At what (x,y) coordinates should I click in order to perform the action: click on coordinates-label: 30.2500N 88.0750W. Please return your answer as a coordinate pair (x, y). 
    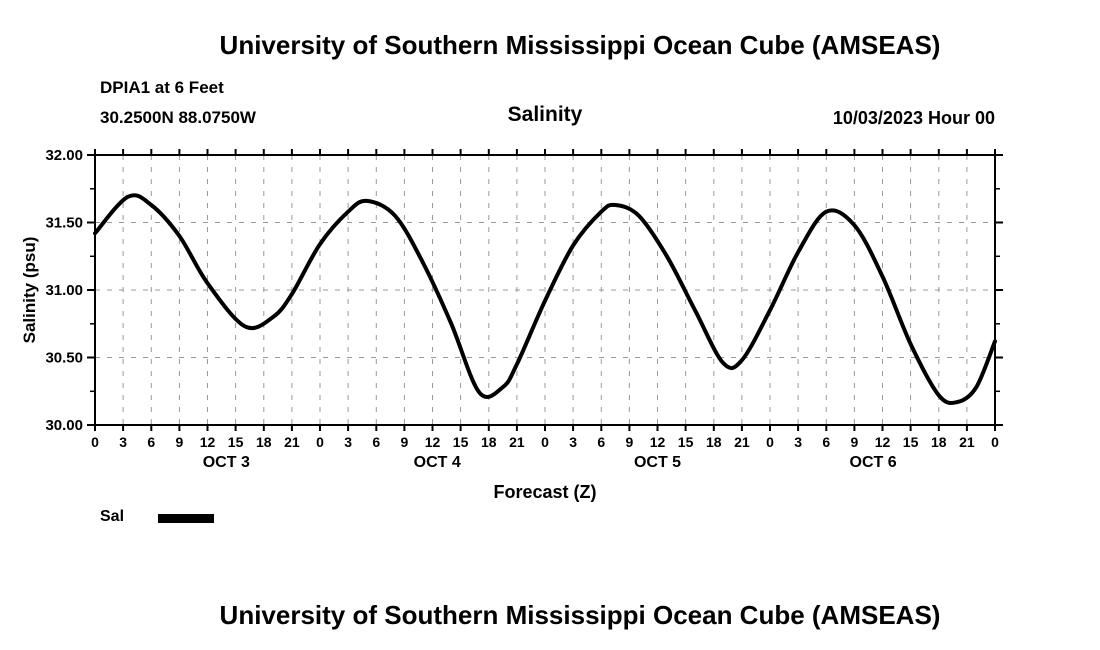
    Looking at the image, I should click on (178, 117).